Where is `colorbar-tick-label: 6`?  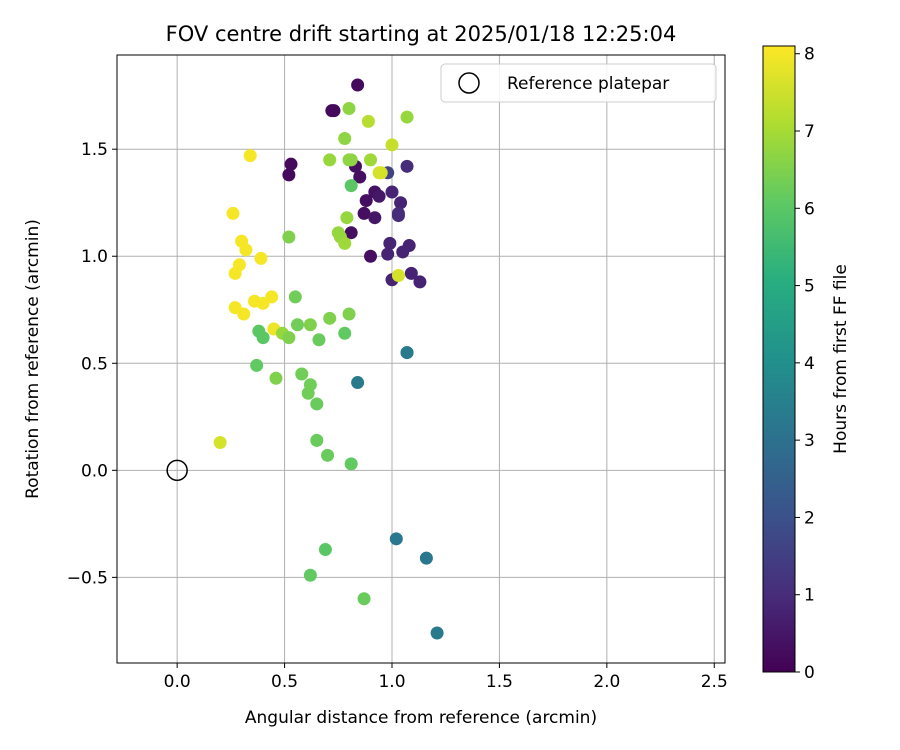 colorbar-tick-label: 6 is located at coordinates (809, 209).